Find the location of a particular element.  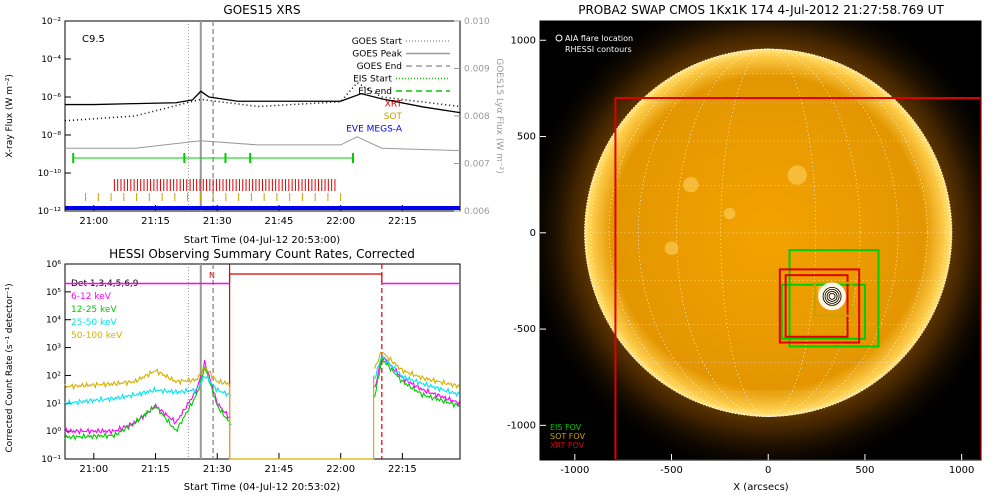

swap-xtick-label: -1000 is located at coordinates (574, 470).